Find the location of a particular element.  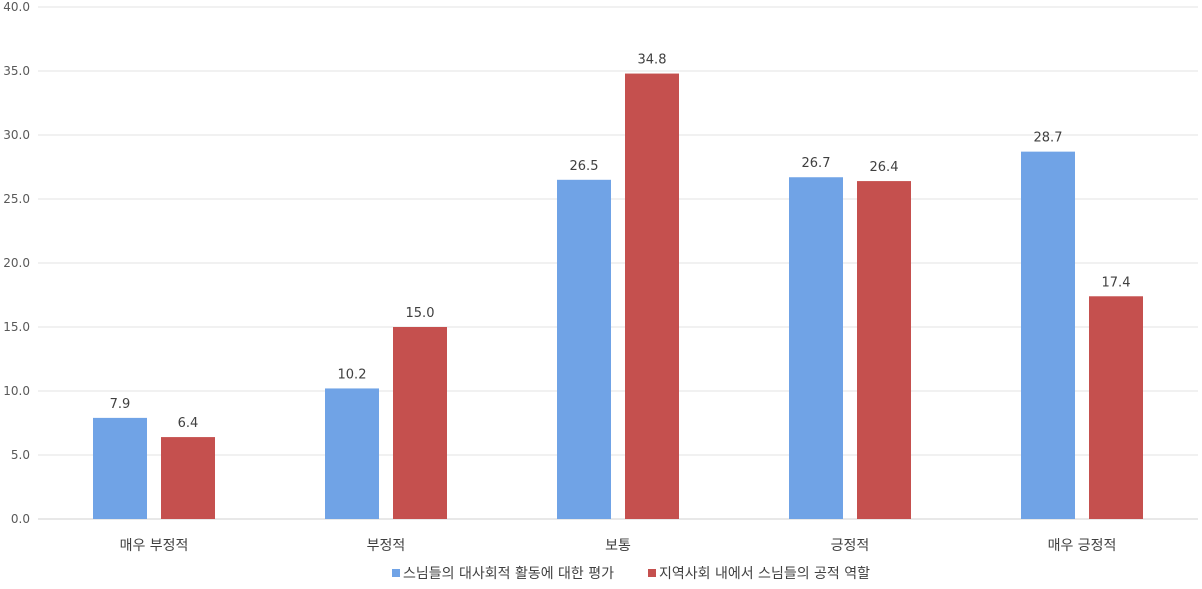

category-label: 매우 긍정적 is located at coordinates (1082, 546).